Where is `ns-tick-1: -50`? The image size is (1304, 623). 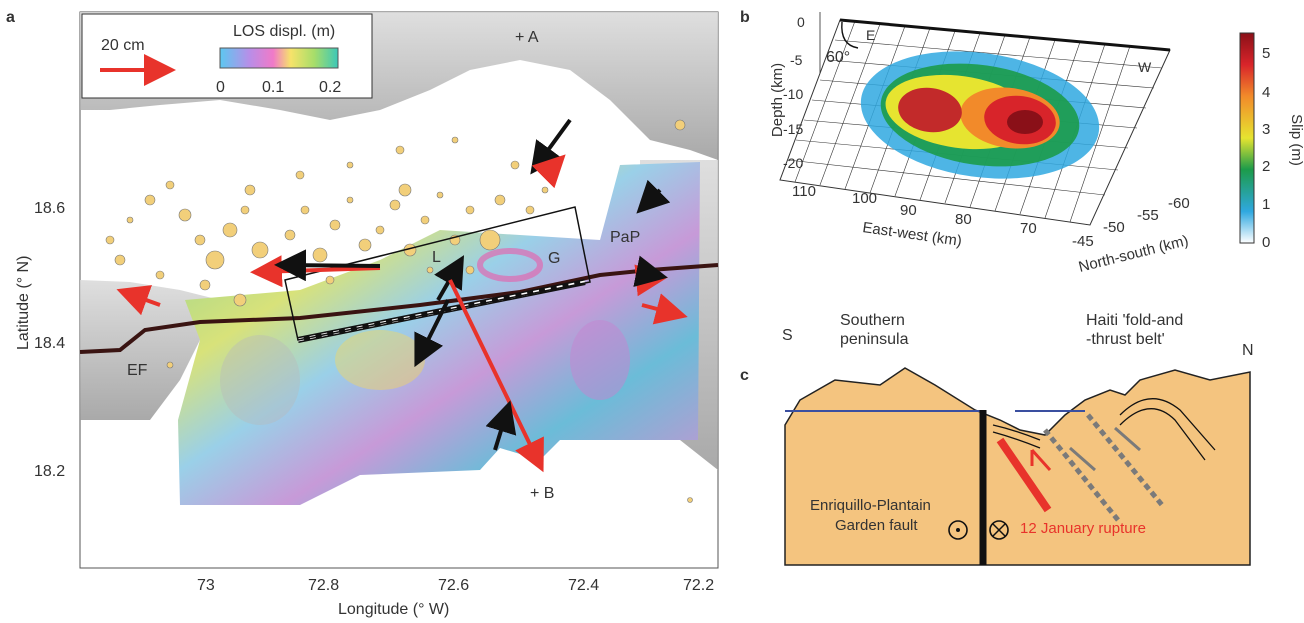
ns-tick-1: -50 is located at coordinates (1114, 227).